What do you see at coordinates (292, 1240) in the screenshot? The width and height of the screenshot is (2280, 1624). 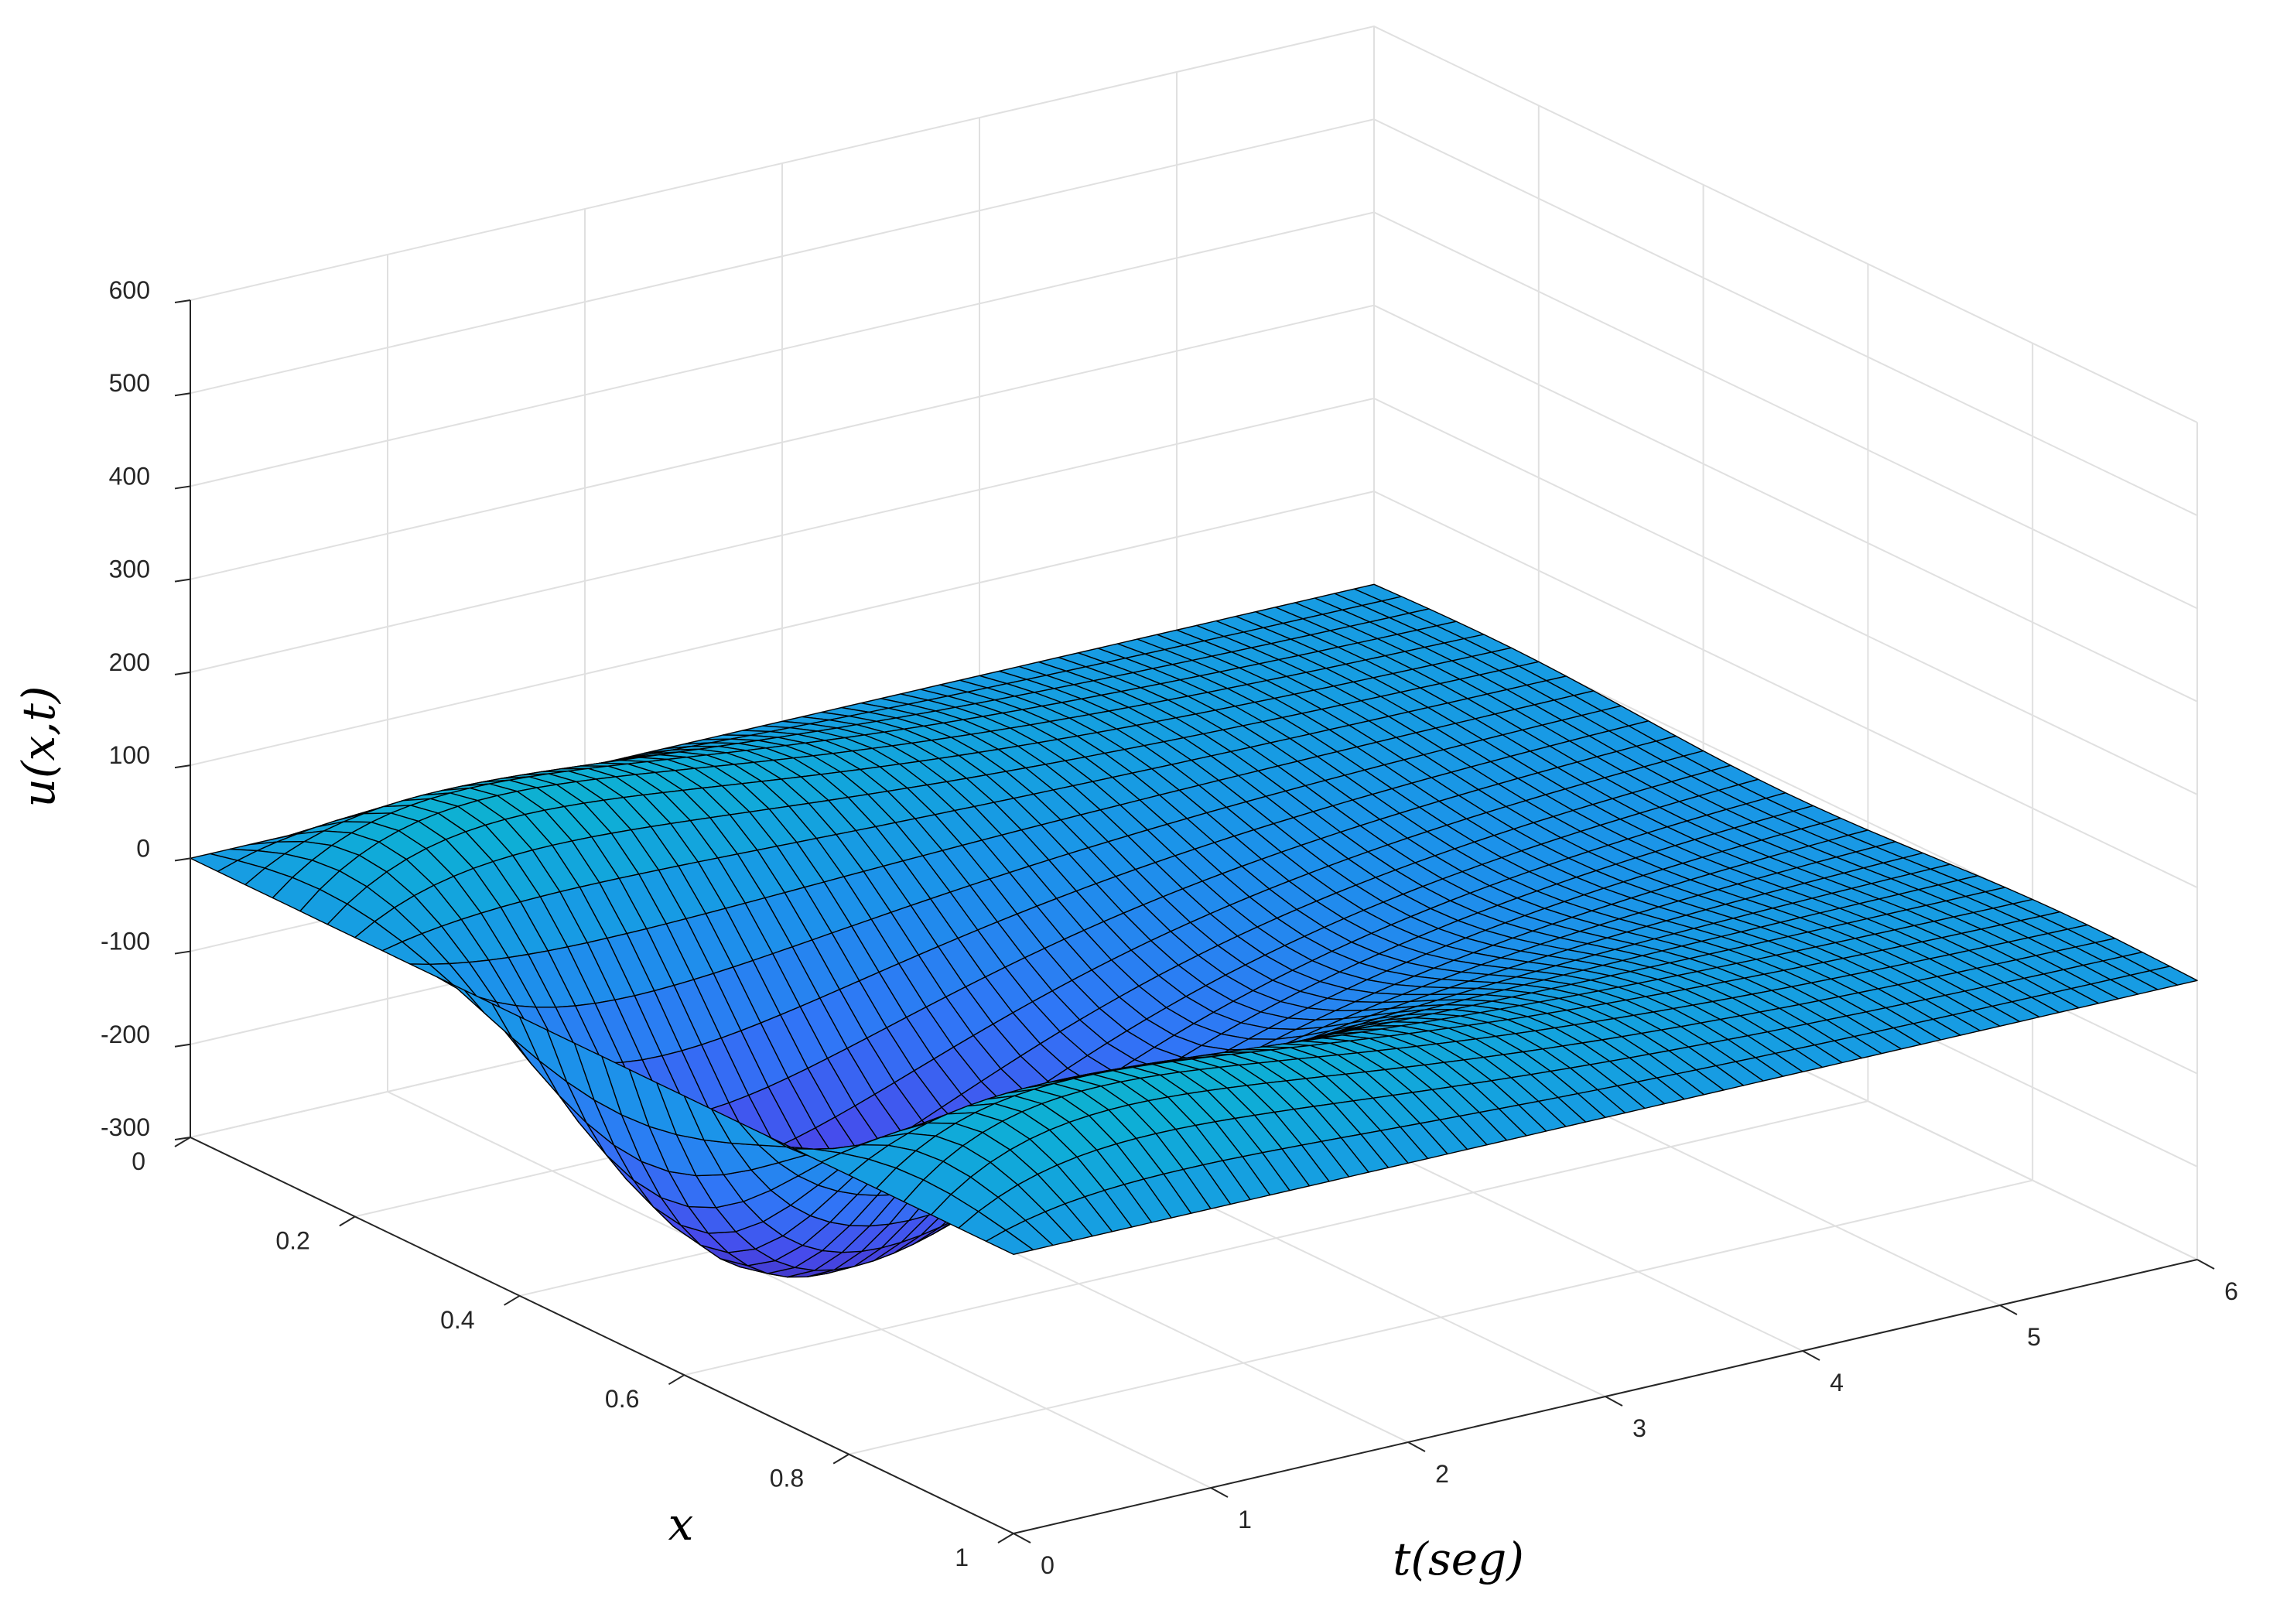 I see `x-tick-label: 0.2` at bounding box center [292, 1240].